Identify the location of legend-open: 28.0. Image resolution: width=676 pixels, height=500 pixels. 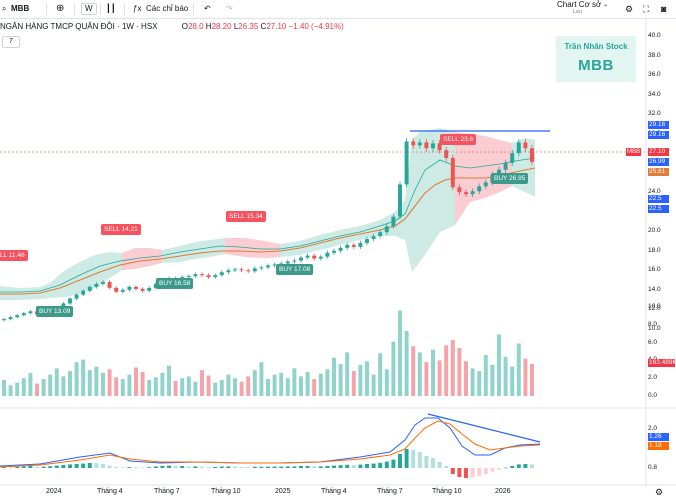
(195, 26).